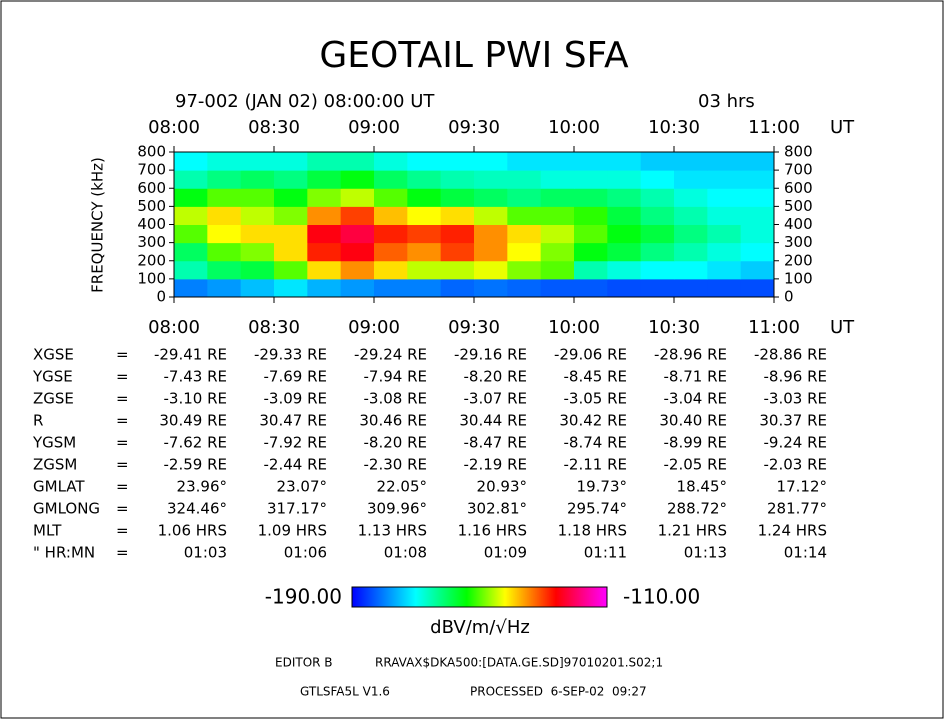  What do you see at coordinates (397, 509) in the screenshot?
I see `table-cell: 309.96°` at bounding box center [397, 509].